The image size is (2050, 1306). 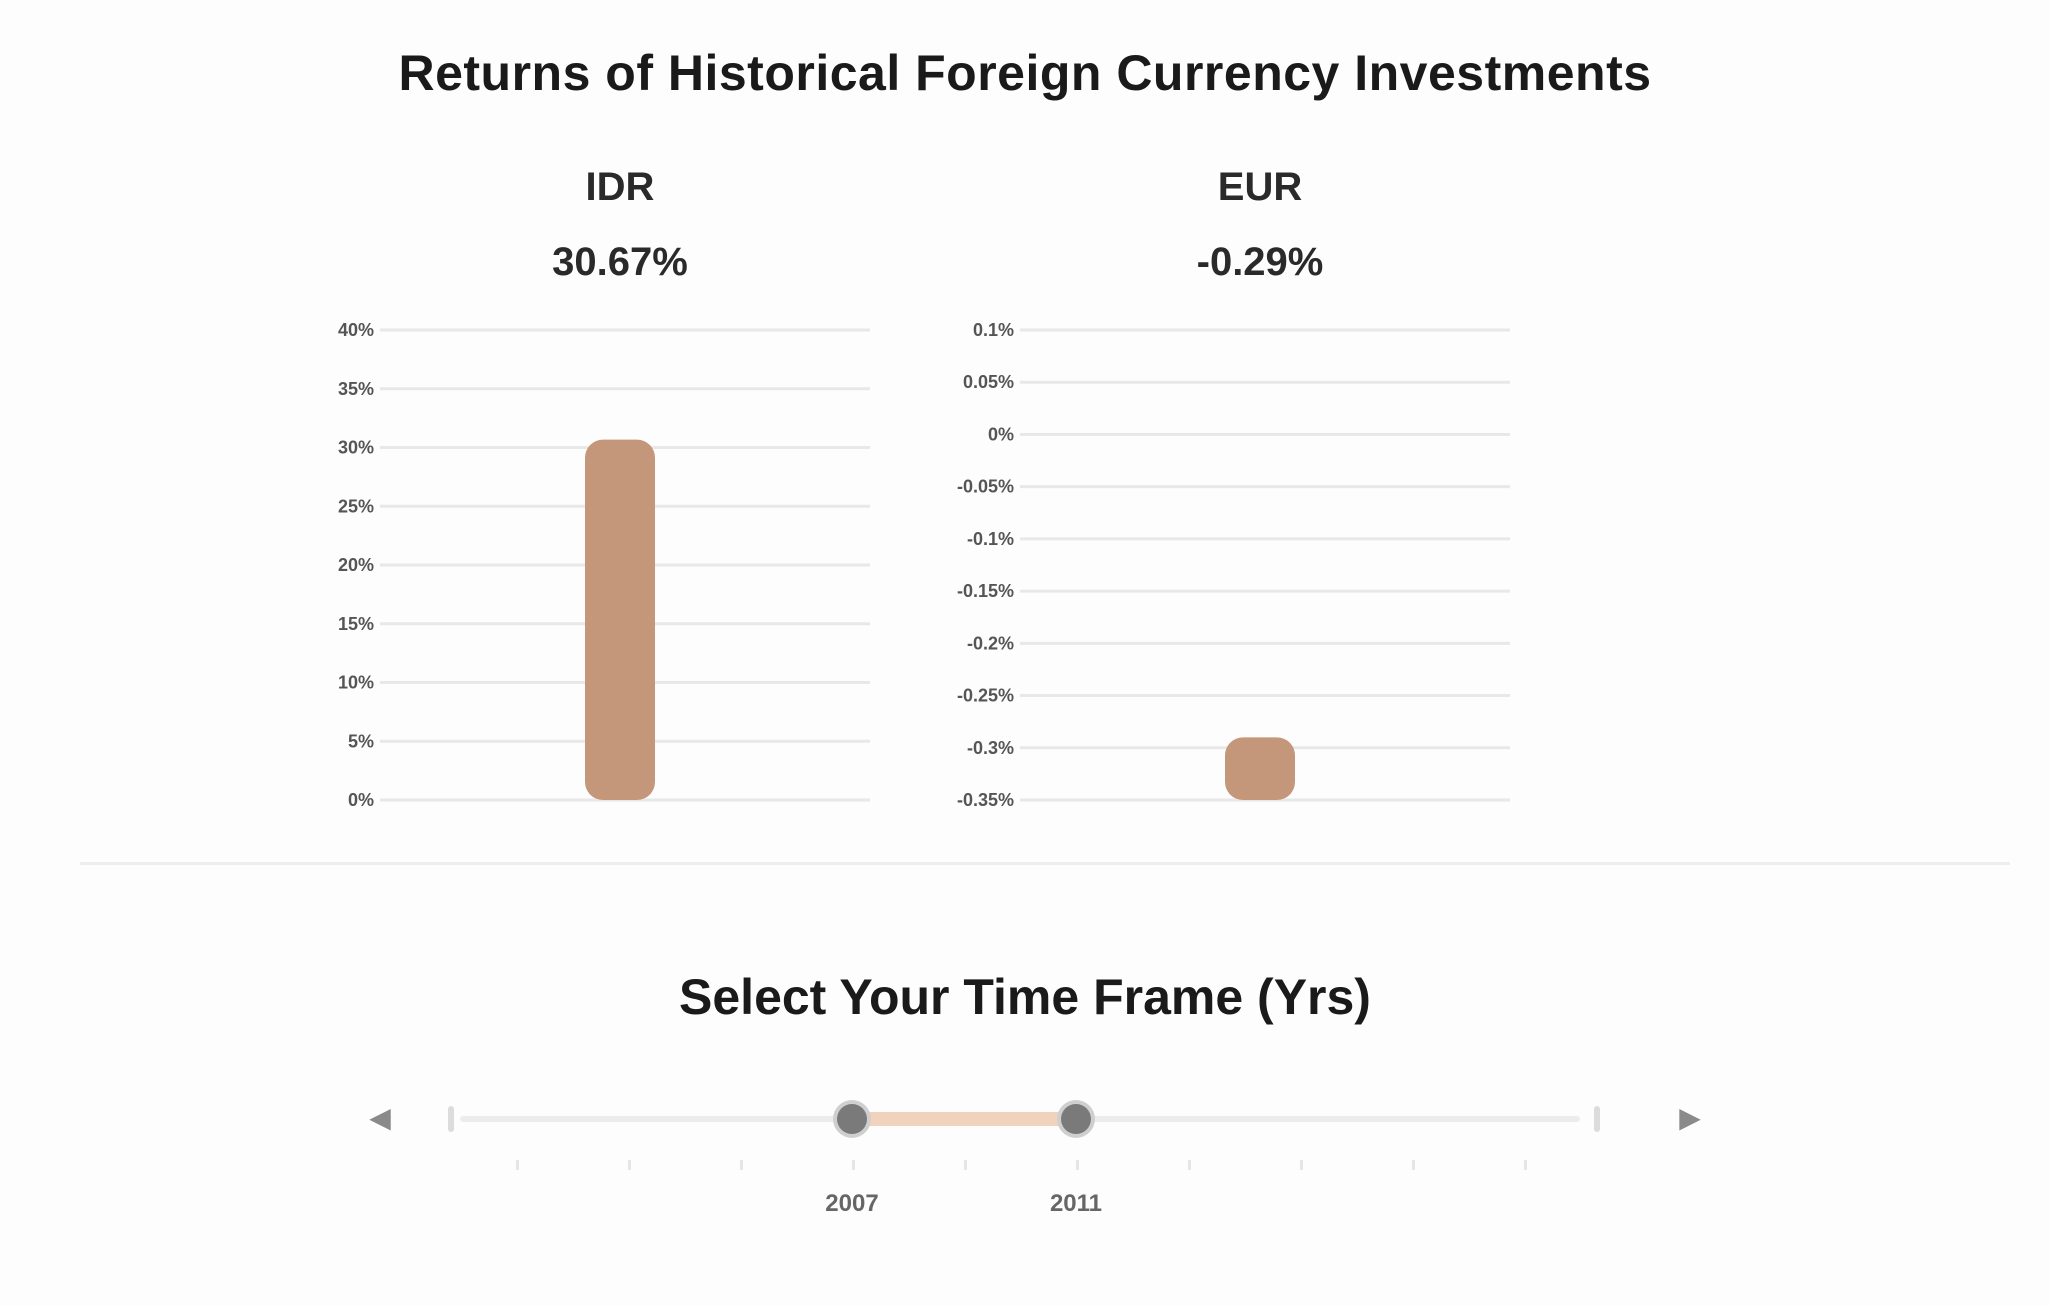 I want to click on chart-svg-0: IDR 30.67% 0% 5% 10% 15% 20% 25% 30% 35% 40%, so click(x=604, y=487).